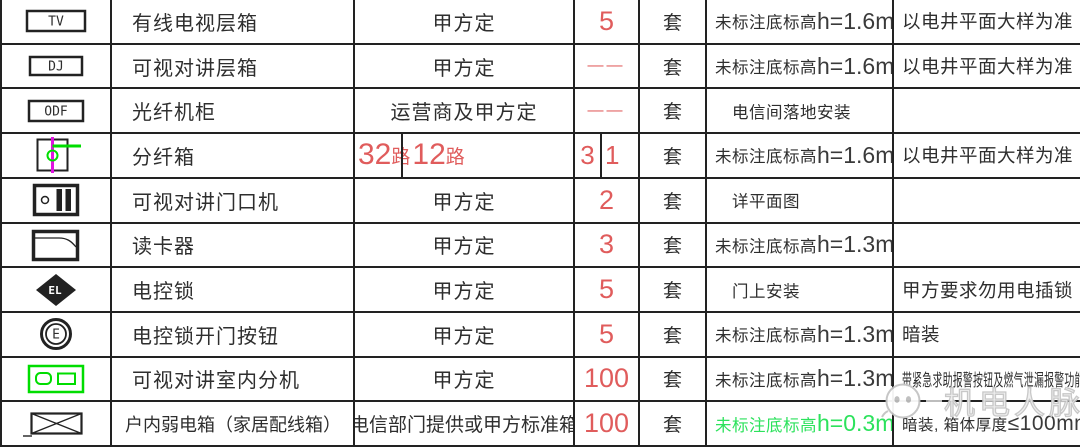  I want to click on card-reader-icon, so click(55, 245).